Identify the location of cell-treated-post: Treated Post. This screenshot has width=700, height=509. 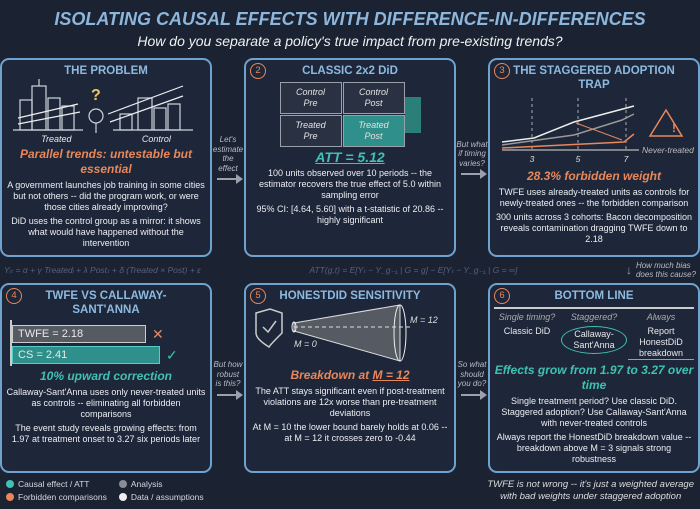
(373, 131).